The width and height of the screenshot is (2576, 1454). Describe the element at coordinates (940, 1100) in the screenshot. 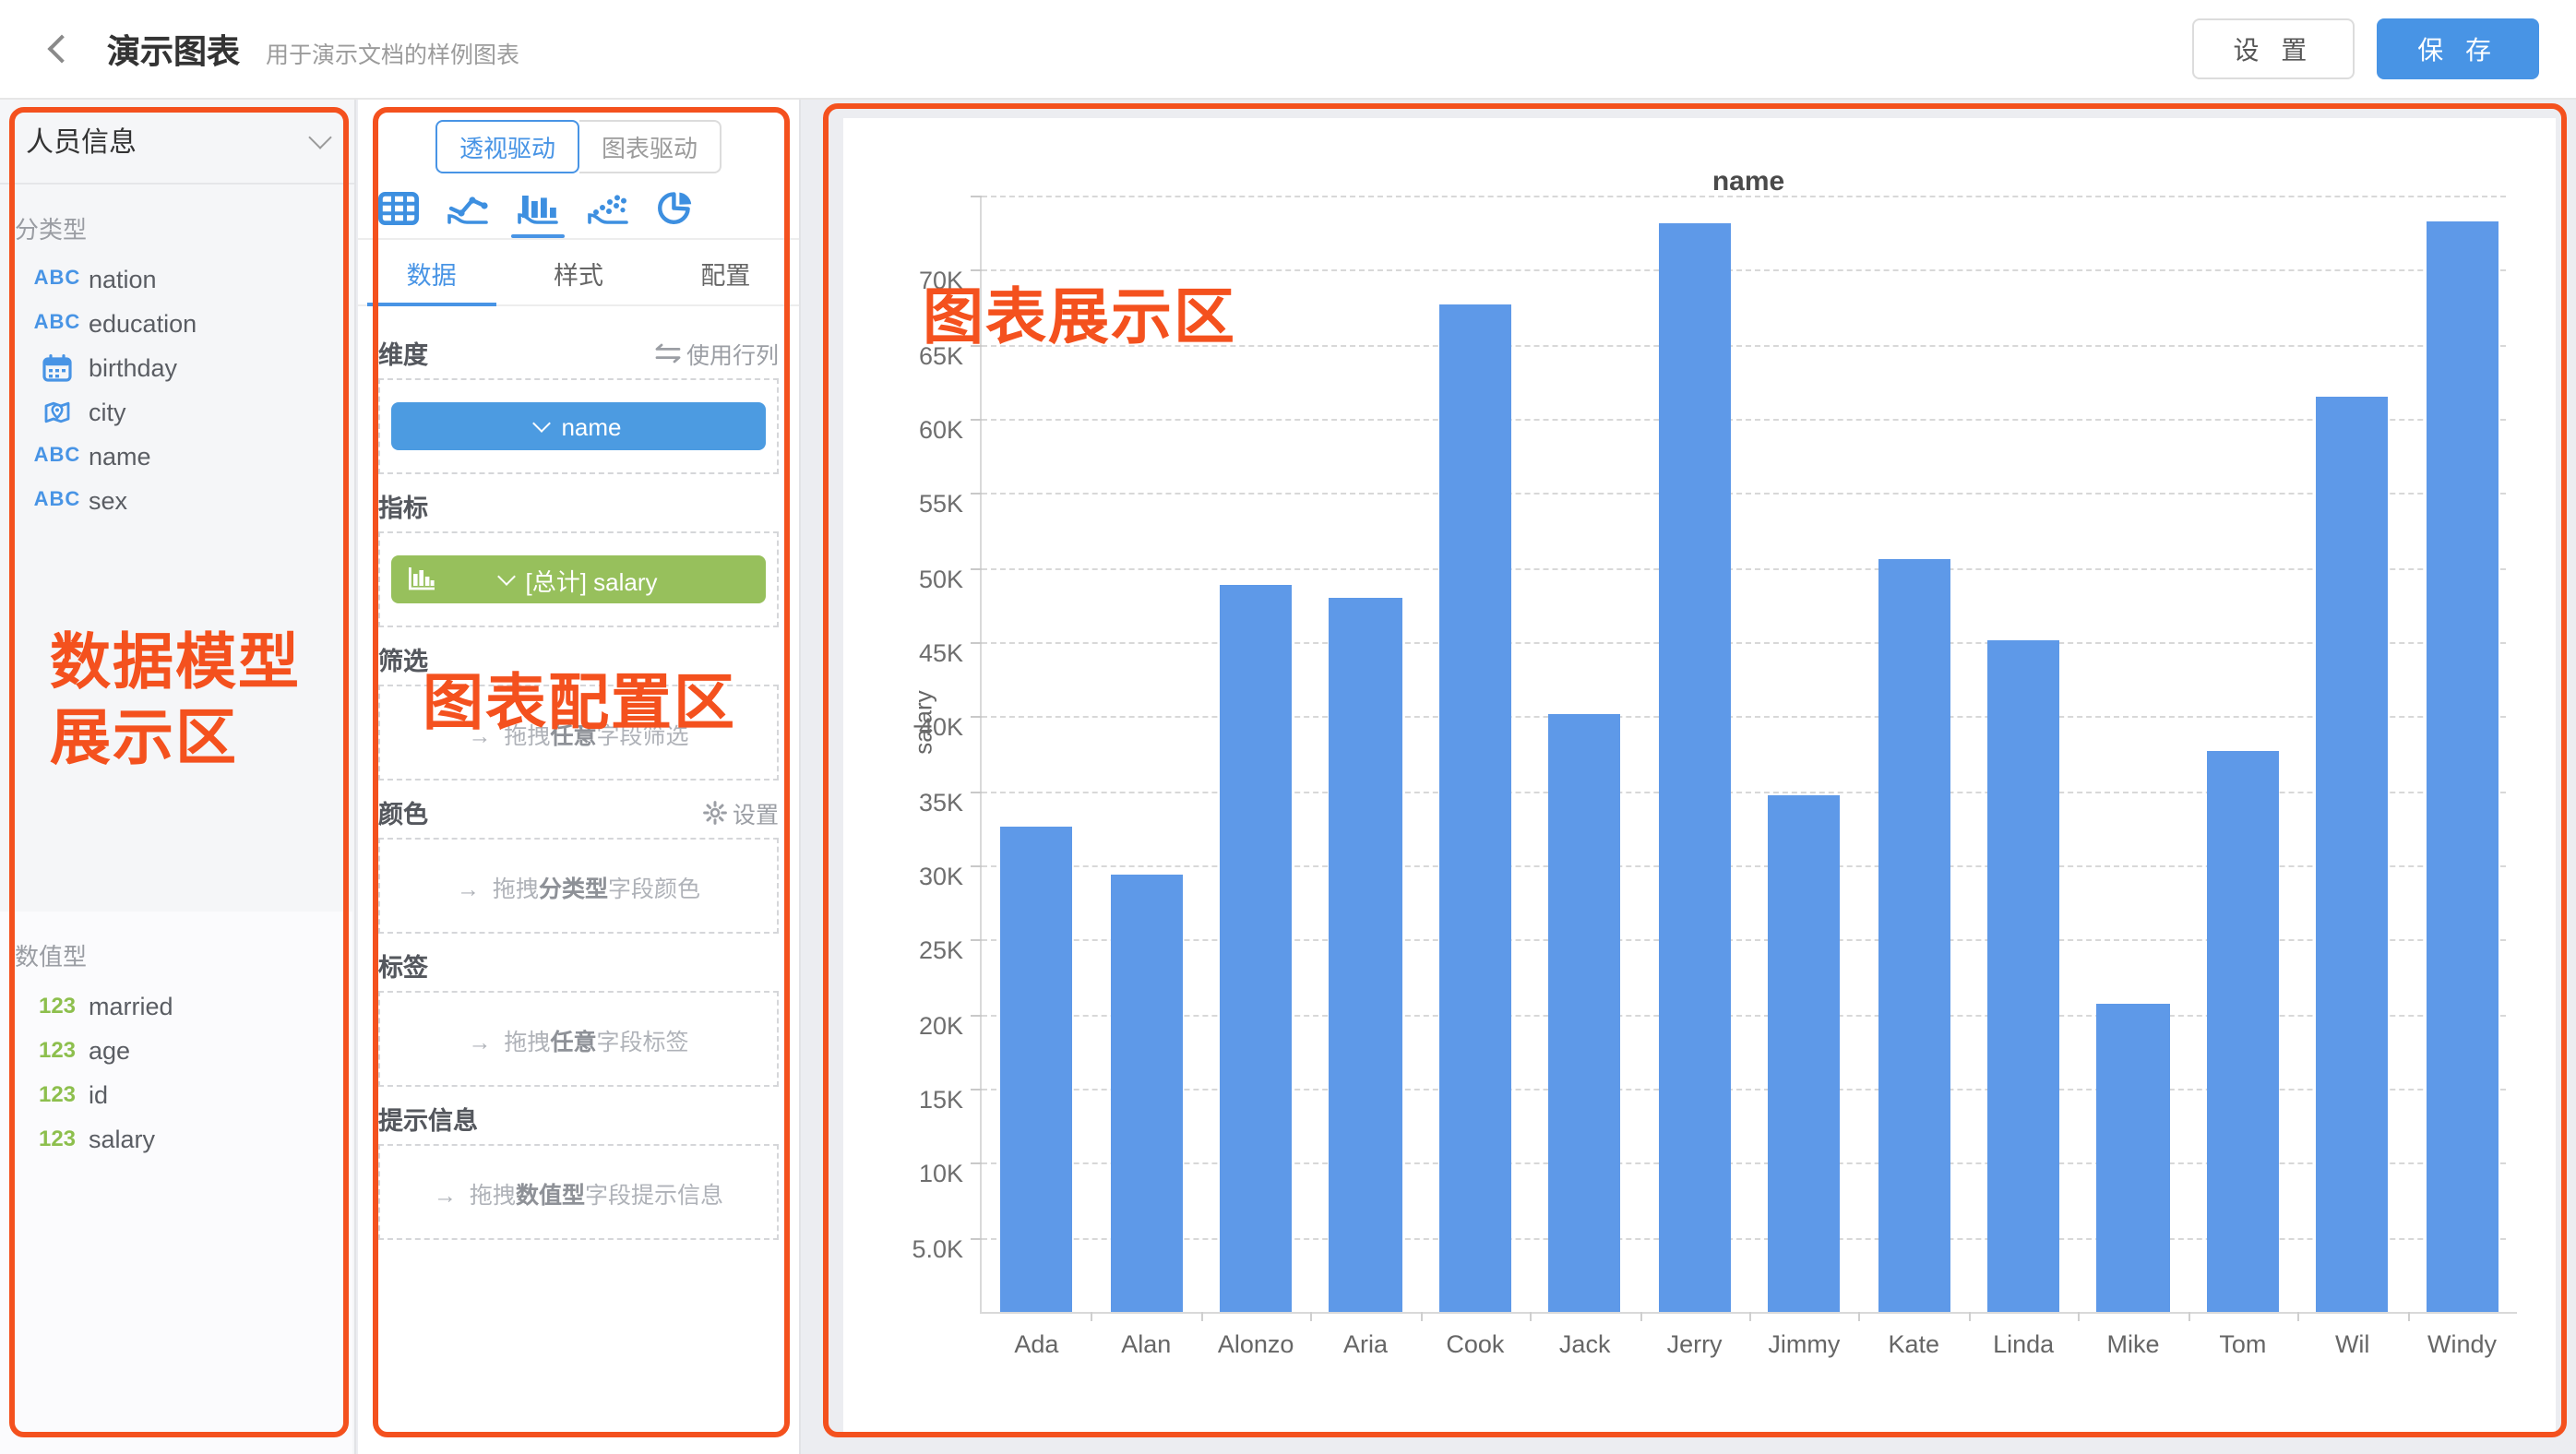

I see `y-axis-tick-label: 15K` at that location.